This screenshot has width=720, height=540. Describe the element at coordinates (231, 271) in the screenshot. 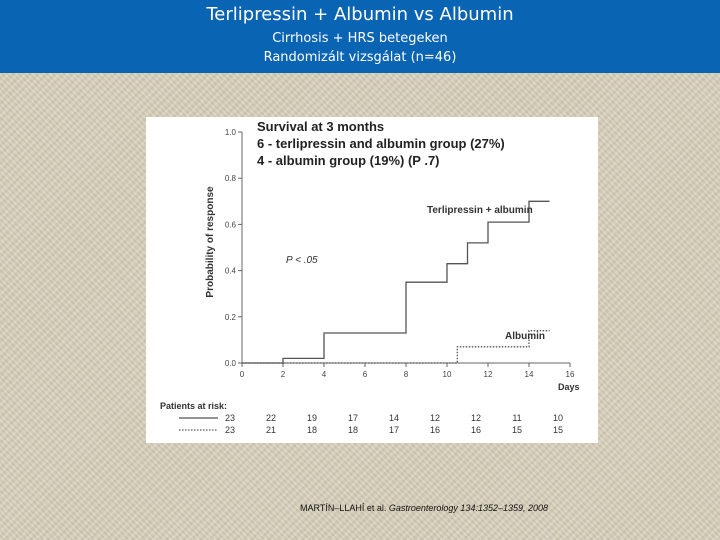

I see `y-tick-label: 0.4` at that location.